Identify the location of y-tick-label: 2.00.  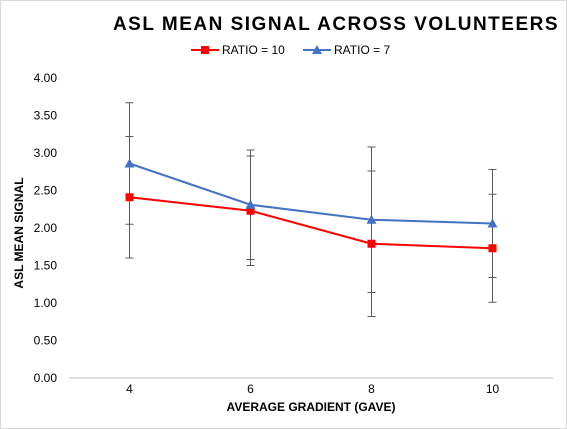
(46, 228).